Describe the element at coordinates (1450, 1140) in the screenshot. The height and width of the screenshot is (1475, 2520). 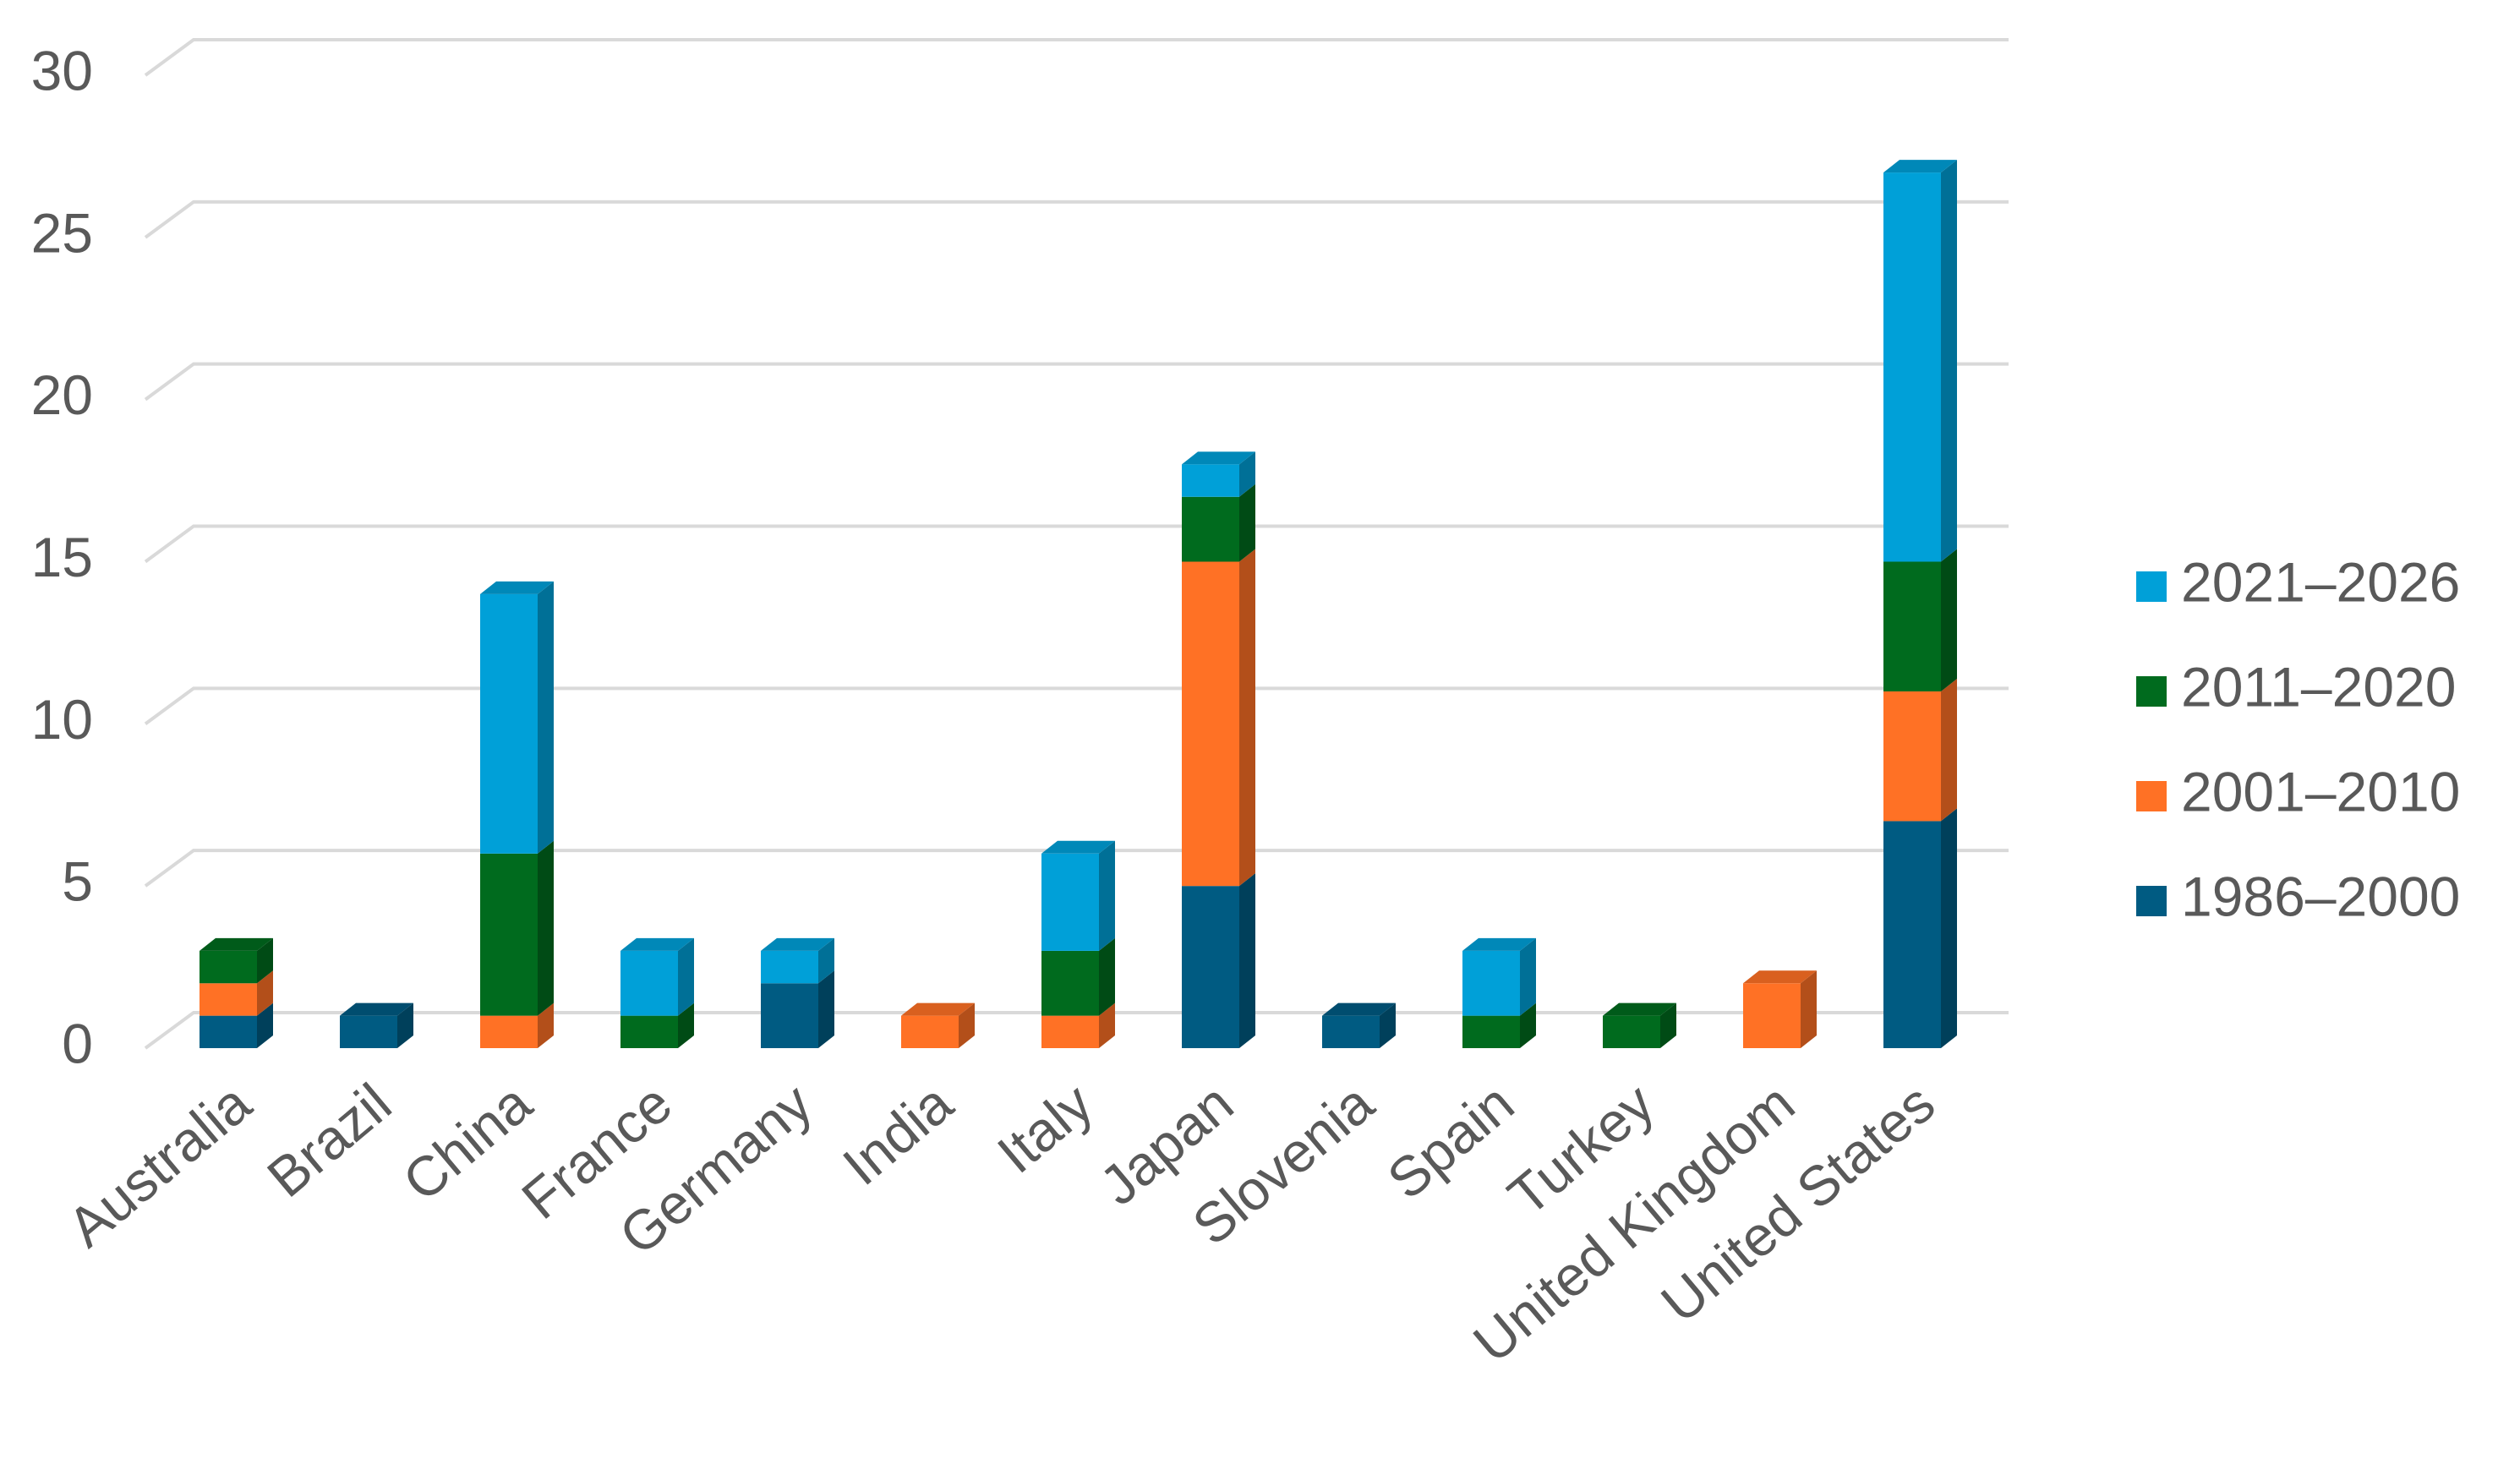
I see `x-tick-label: Spain` at that location.